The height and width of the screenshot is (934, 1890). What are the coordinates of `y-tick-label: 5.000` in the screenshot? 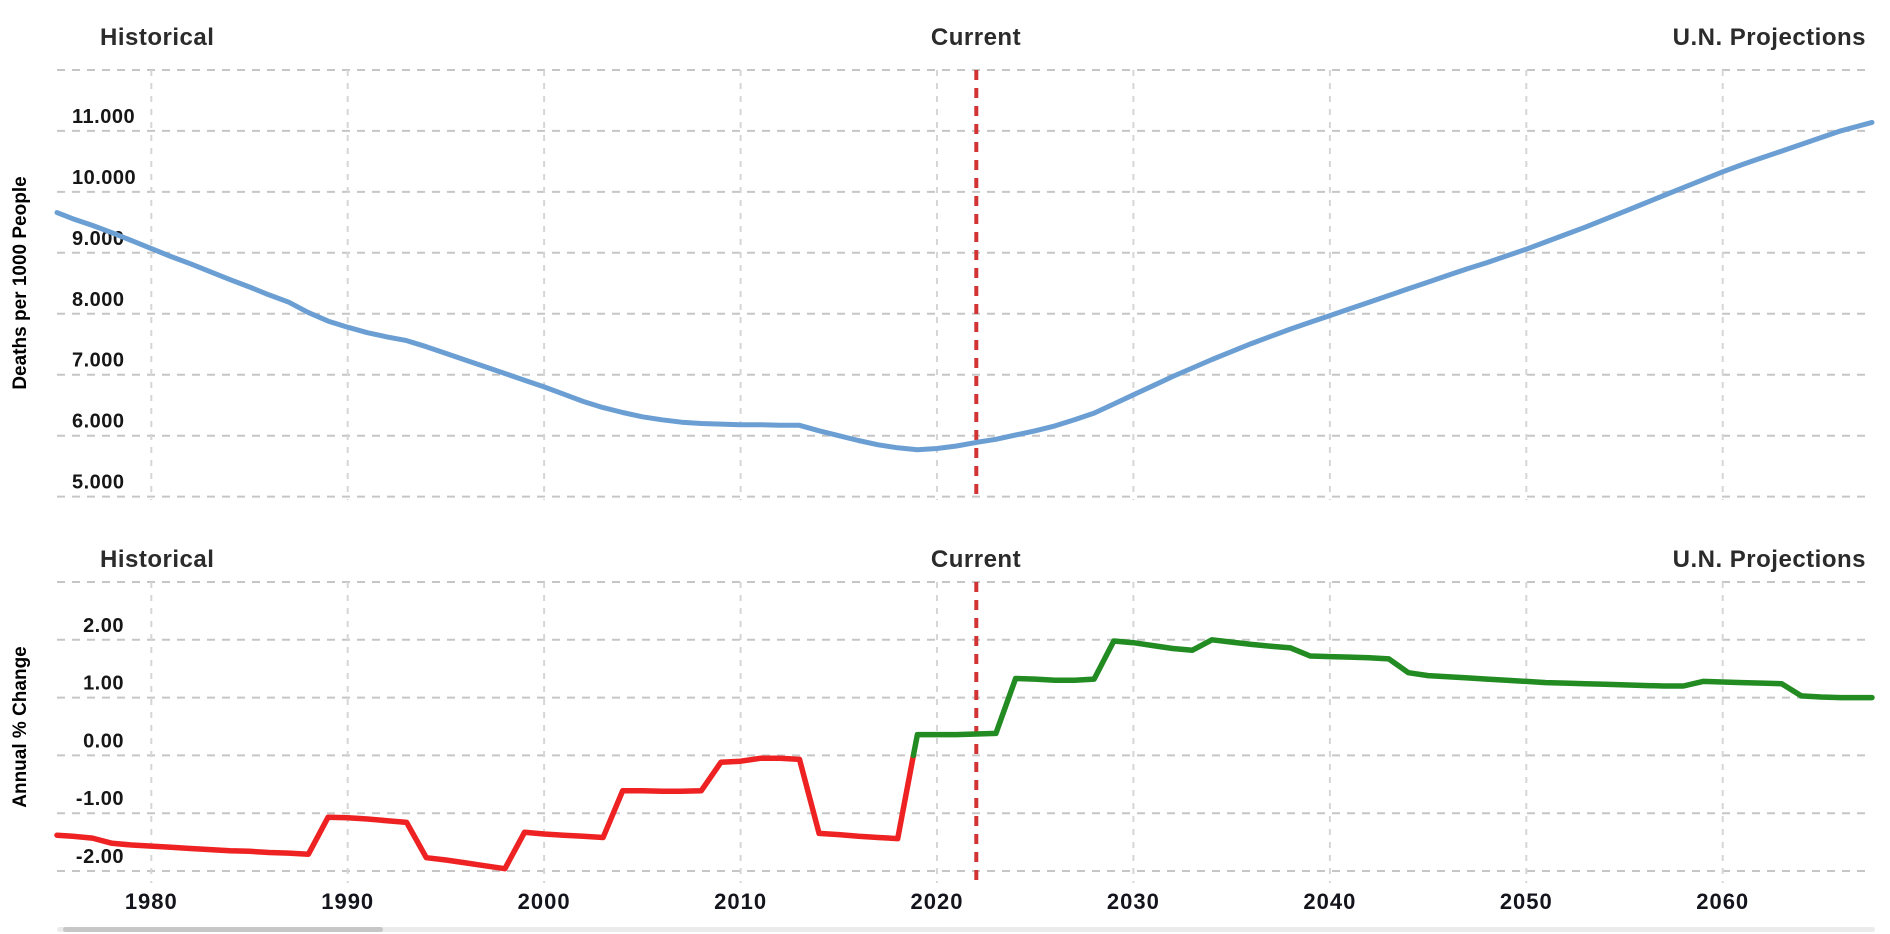 It's located at (98, 483).